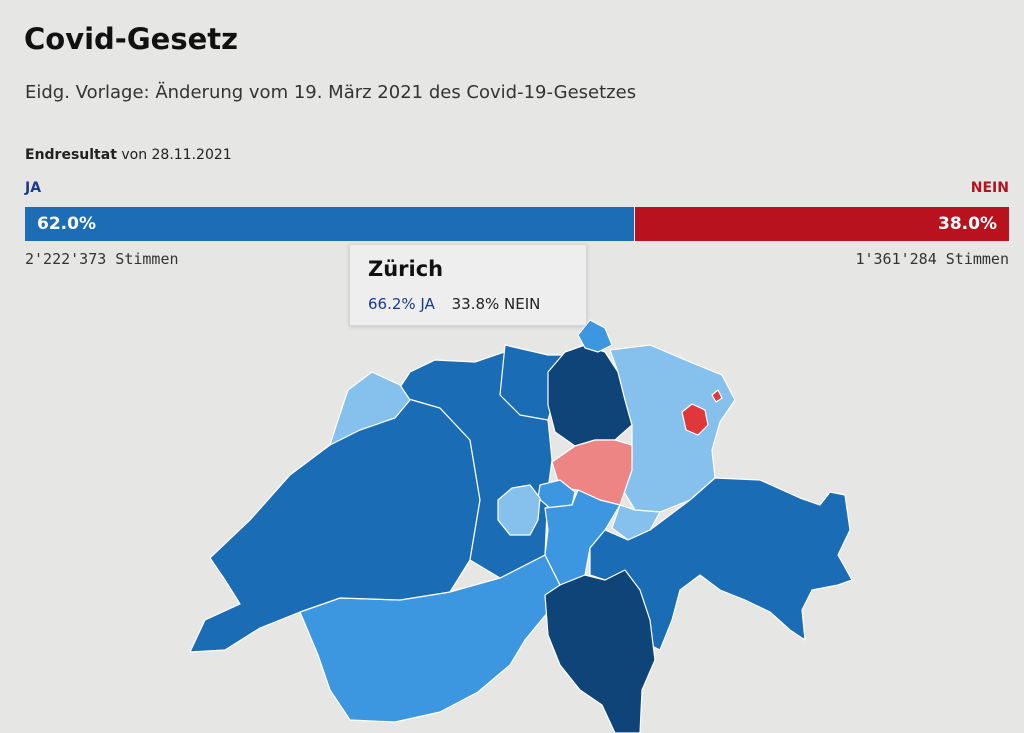  Describe the element at coordinates (989, 188) in the screenshot. I see `nein-label: NEIN` at that location.